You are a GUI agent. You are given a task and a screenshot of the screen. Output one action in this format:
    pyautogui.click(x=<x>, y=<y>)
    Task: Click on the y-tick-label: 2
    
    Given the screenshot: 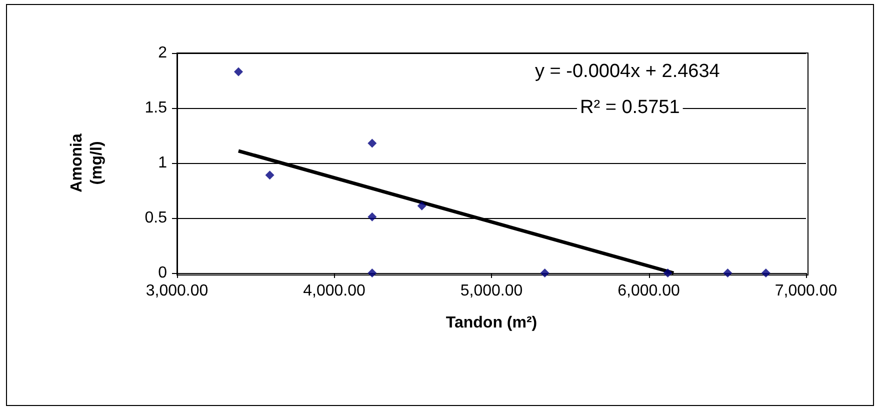 What is the action you would take?
    pyautogui.click(x=163, y=53)
    